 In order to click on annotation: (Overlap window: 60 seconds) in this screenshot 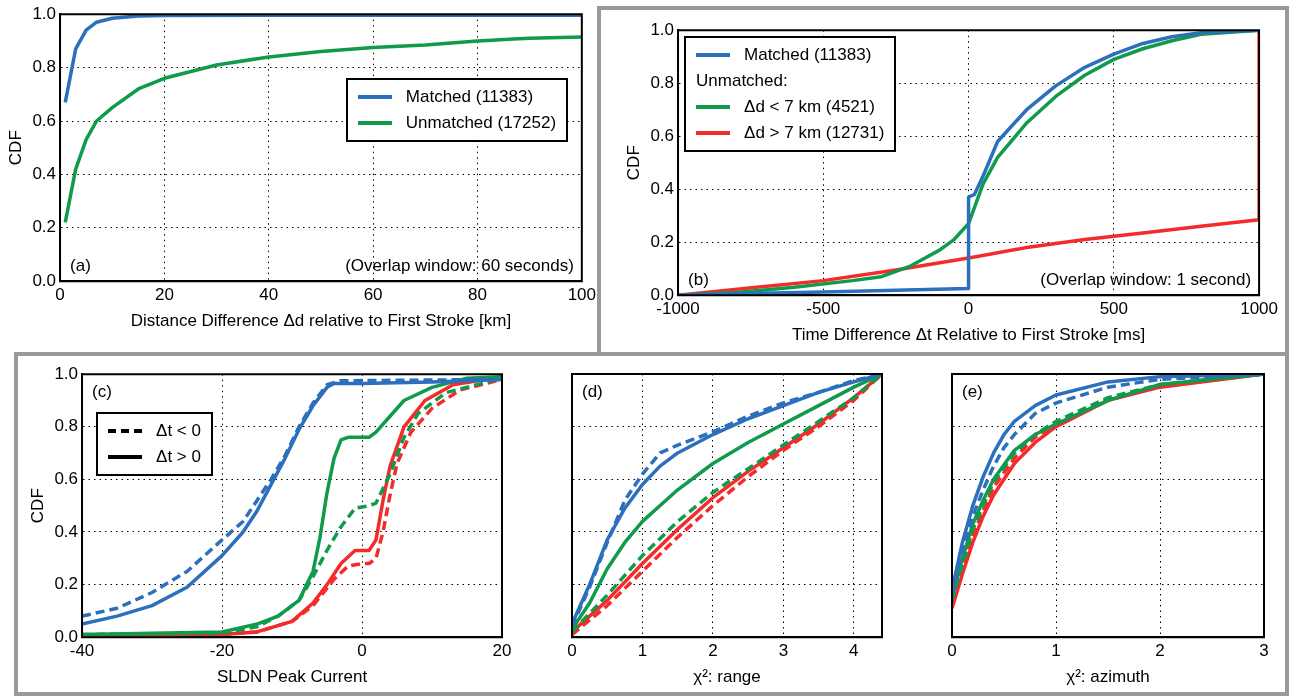, I will do `click(459, 266)`.